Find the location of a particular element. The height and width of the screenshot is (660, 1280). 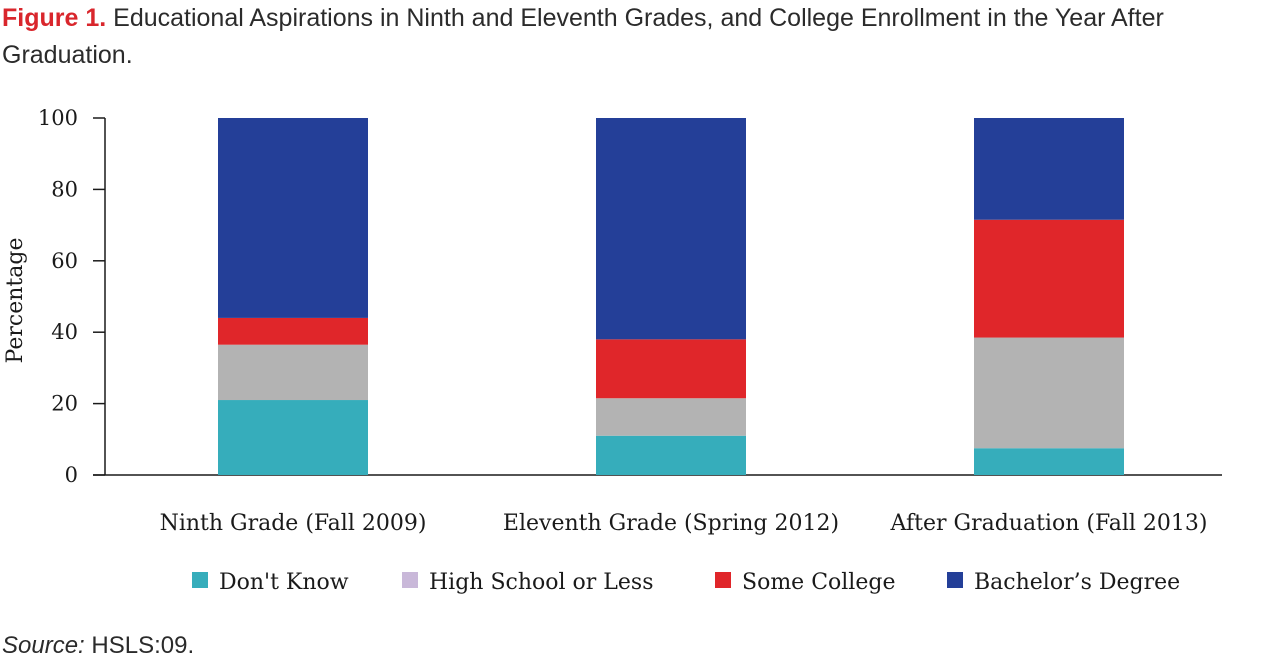

y-tick-label: 0 is located at coordinates (71, 475).